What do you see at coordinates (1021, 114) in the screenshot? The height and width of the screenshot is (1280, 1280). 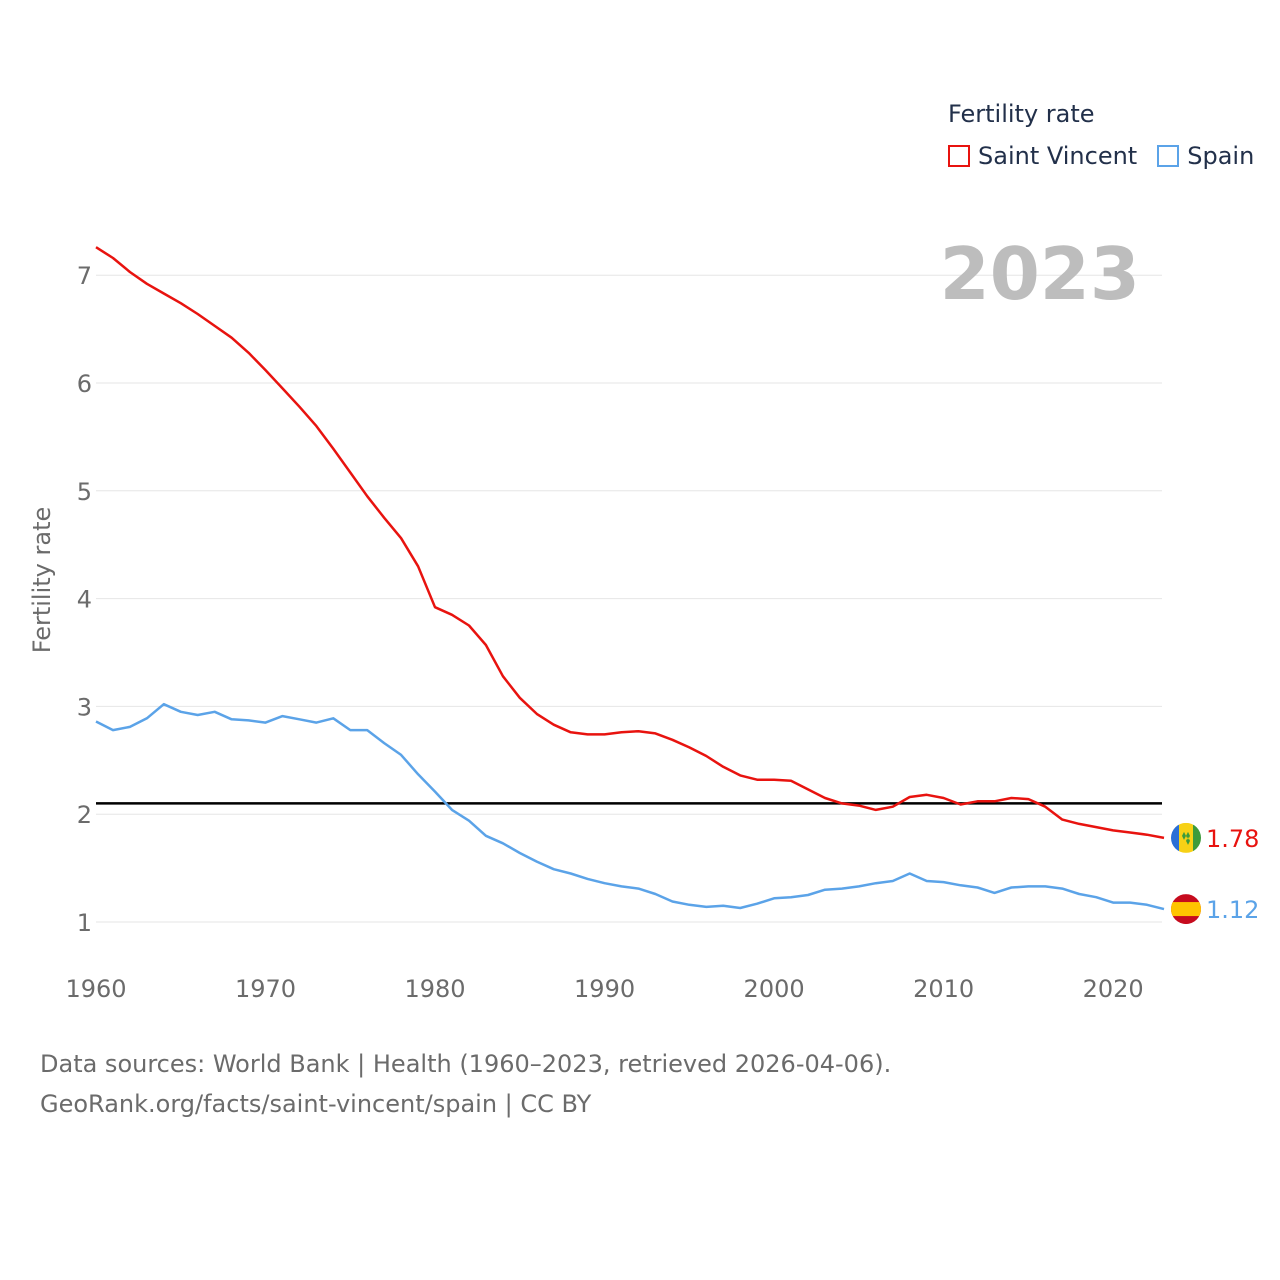 I see `legend-title: Fertility rate` at bounding box center [1021, 114].